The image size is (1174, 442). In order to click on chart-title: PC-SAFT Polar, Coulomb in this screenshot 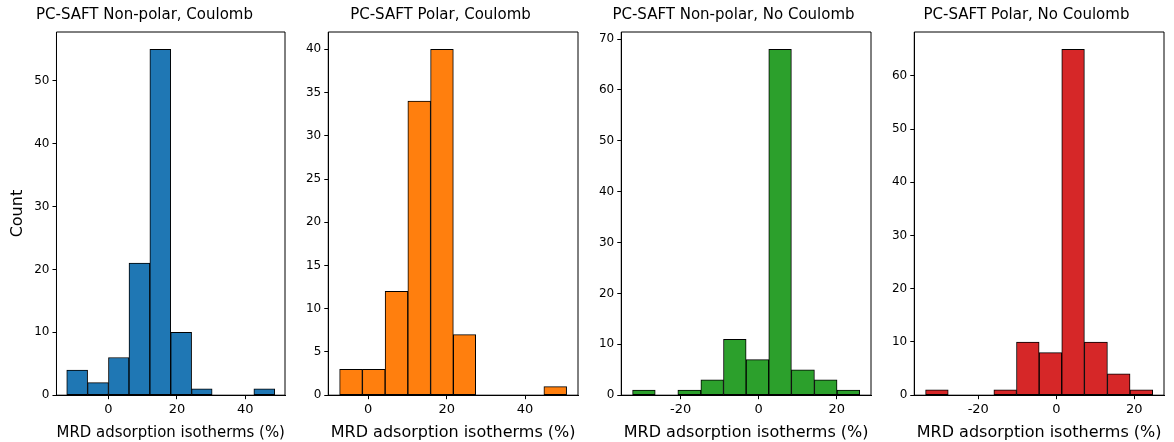, I will do `click(440, 13)`.